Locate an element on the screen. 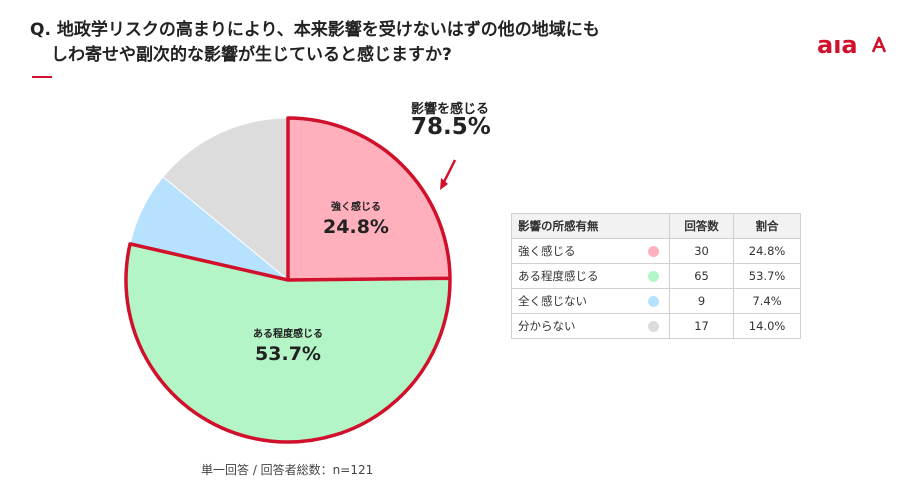 This screenshot has height=504, width=909. row-count: 65 is located at coordinates (702, 276).